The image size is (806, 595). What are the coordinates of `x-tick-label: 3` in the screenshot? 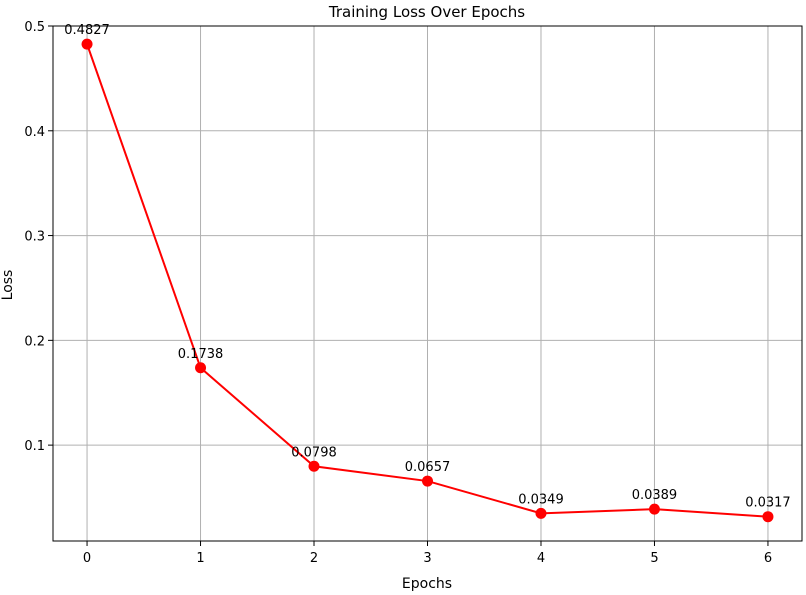 It's located at (427, 558).